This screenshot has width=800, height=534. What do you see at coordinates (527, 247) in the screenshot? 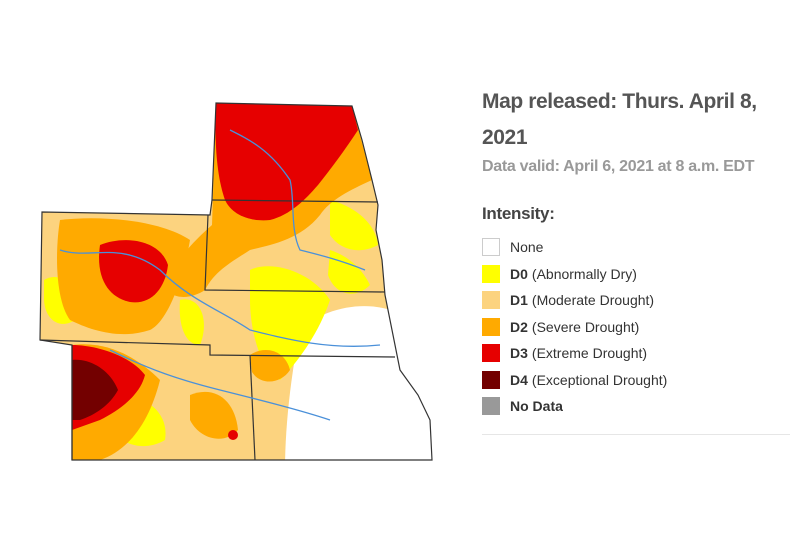
I see `legend-label: None` at bounding box center [527, 247].